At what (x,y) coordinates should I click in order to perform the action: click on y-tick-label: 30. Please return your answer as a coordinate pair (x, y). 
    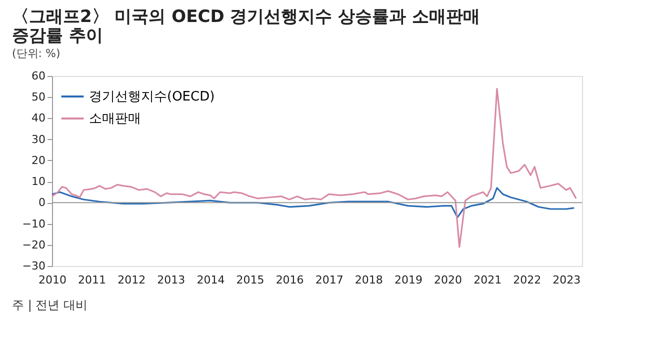
    Looking at the image, I should click on (39, 139).